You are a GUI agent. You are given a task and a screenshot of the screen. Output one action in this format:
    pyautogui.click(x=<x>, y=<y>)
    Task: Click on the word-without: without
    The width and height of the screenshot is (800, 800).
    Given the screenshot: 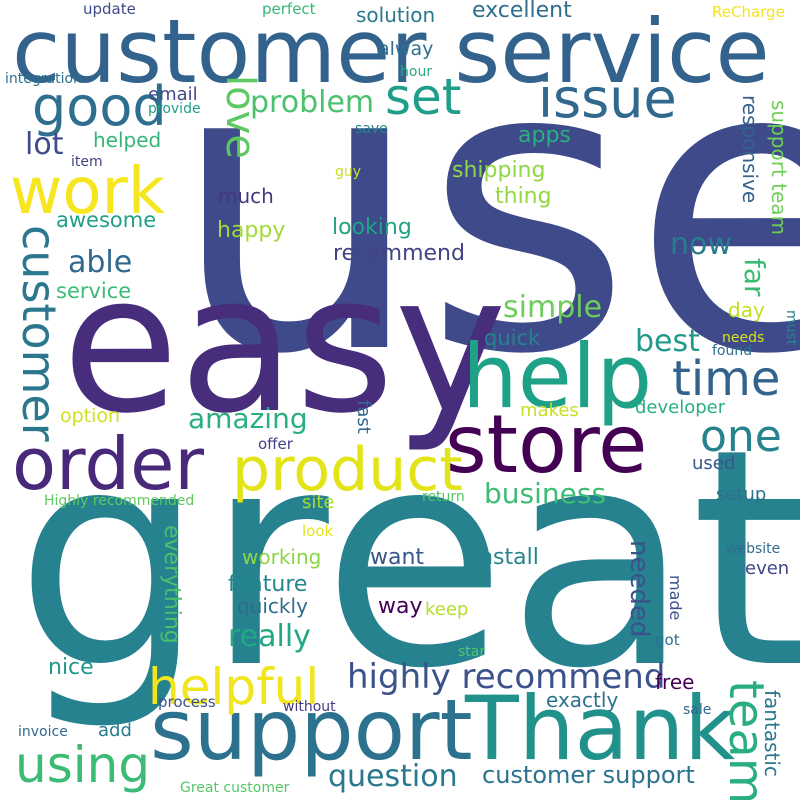 What is the action you would take?
    pyautogui.click(x=309, y=707)
    